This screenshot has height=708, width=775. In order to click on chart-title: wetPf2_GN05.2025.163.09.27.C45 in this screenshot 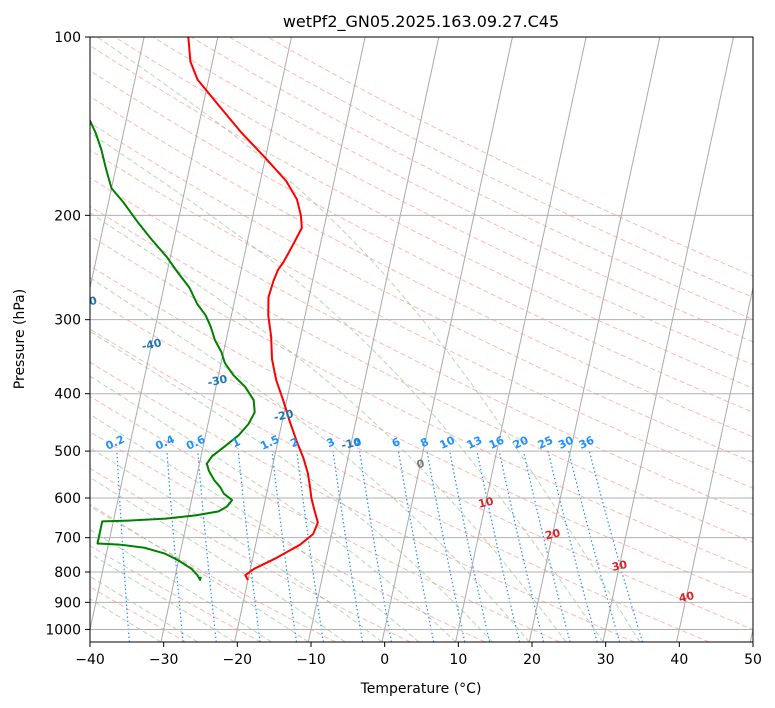, I will do `click(421, 22)`.